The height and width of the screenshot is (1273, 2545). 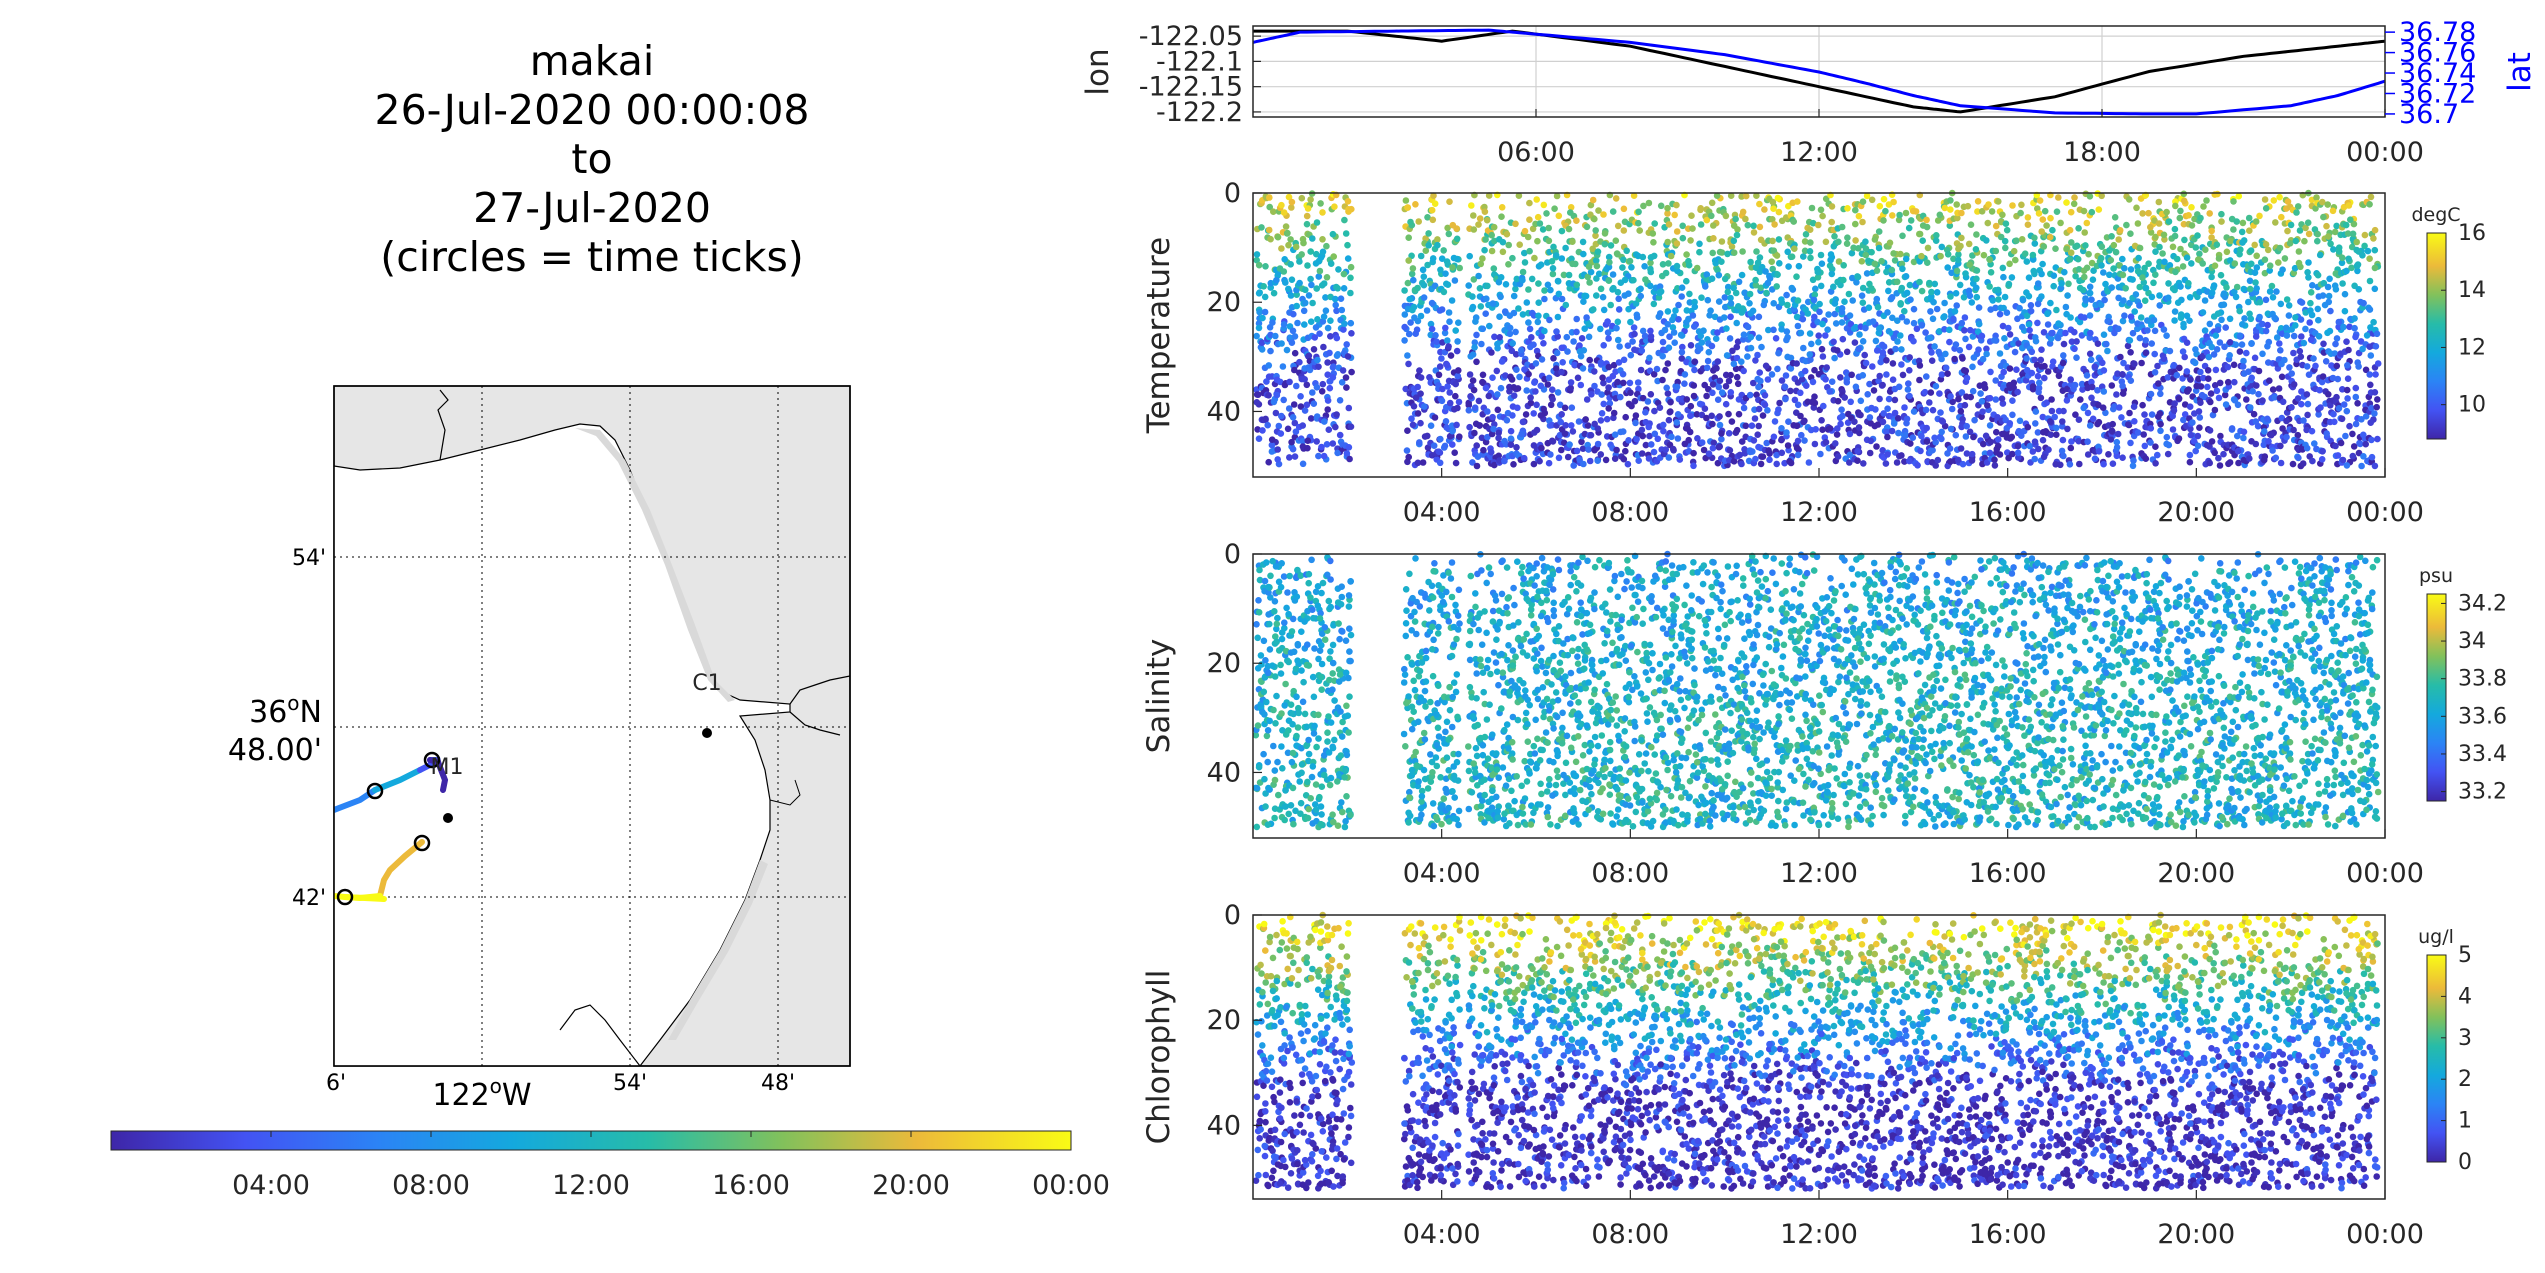 What do you see at coordinates (1159, 335) in the screenshot?
I see `temperature-ylabel: Temperature` at bounding box center [1159, 335].